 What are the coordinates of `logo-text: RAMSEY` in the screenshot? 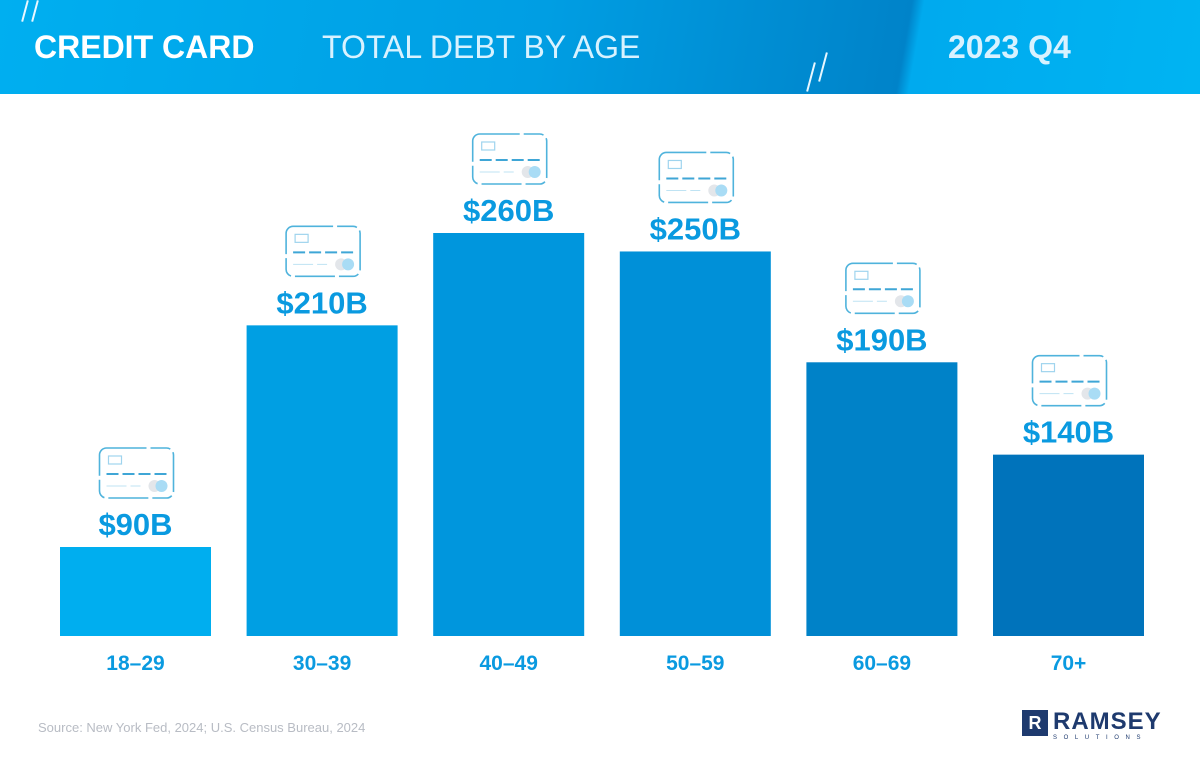 It's located at (1107, 721).